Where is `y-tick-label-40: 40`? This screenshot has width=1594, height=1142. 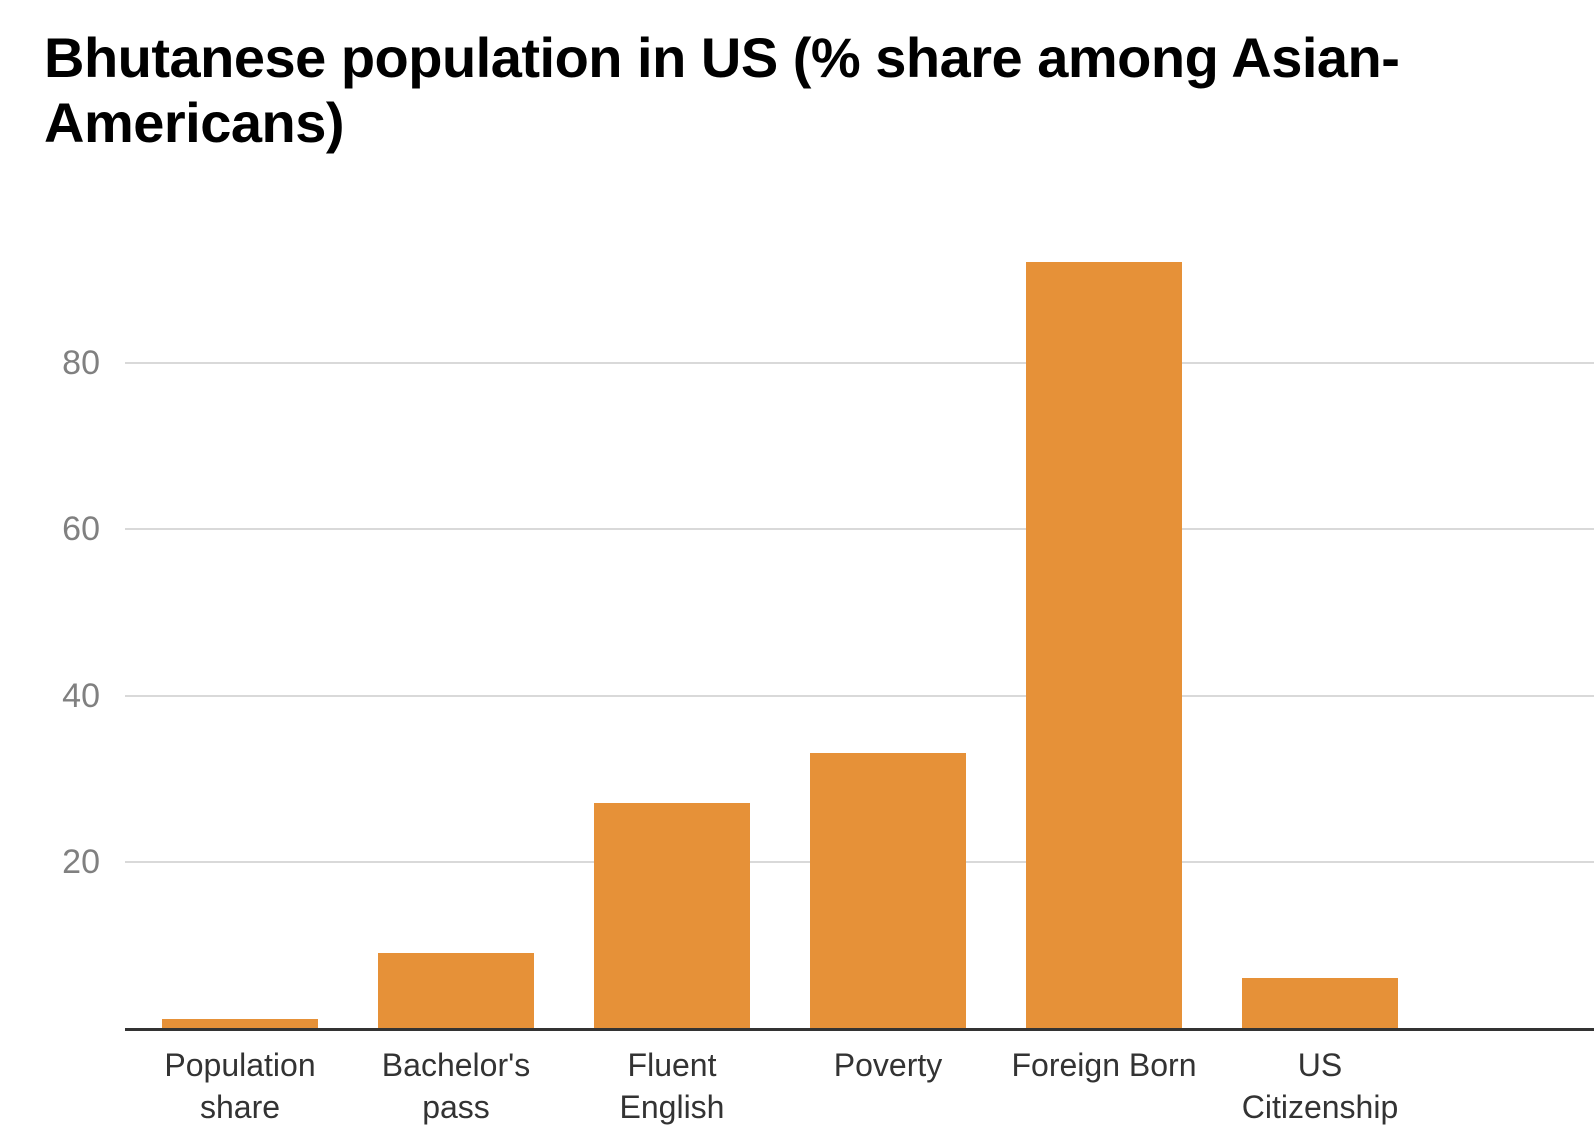
y-tick-label-40: 40 is located at coordinates (81, 696).